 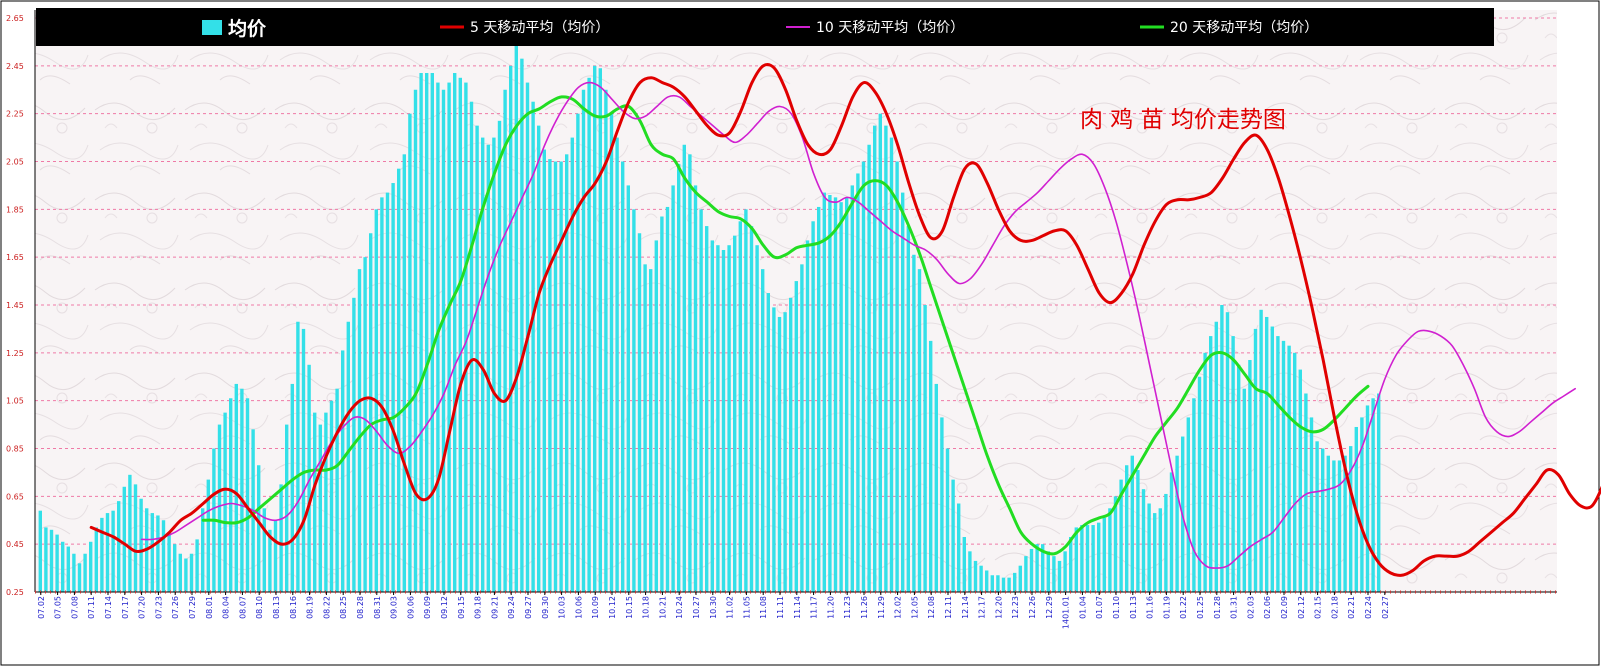 What do you see at coordinates (226, 607) in the screenshot?
I see `x-tick-label: 08.04` at bounding box center [226, 607].